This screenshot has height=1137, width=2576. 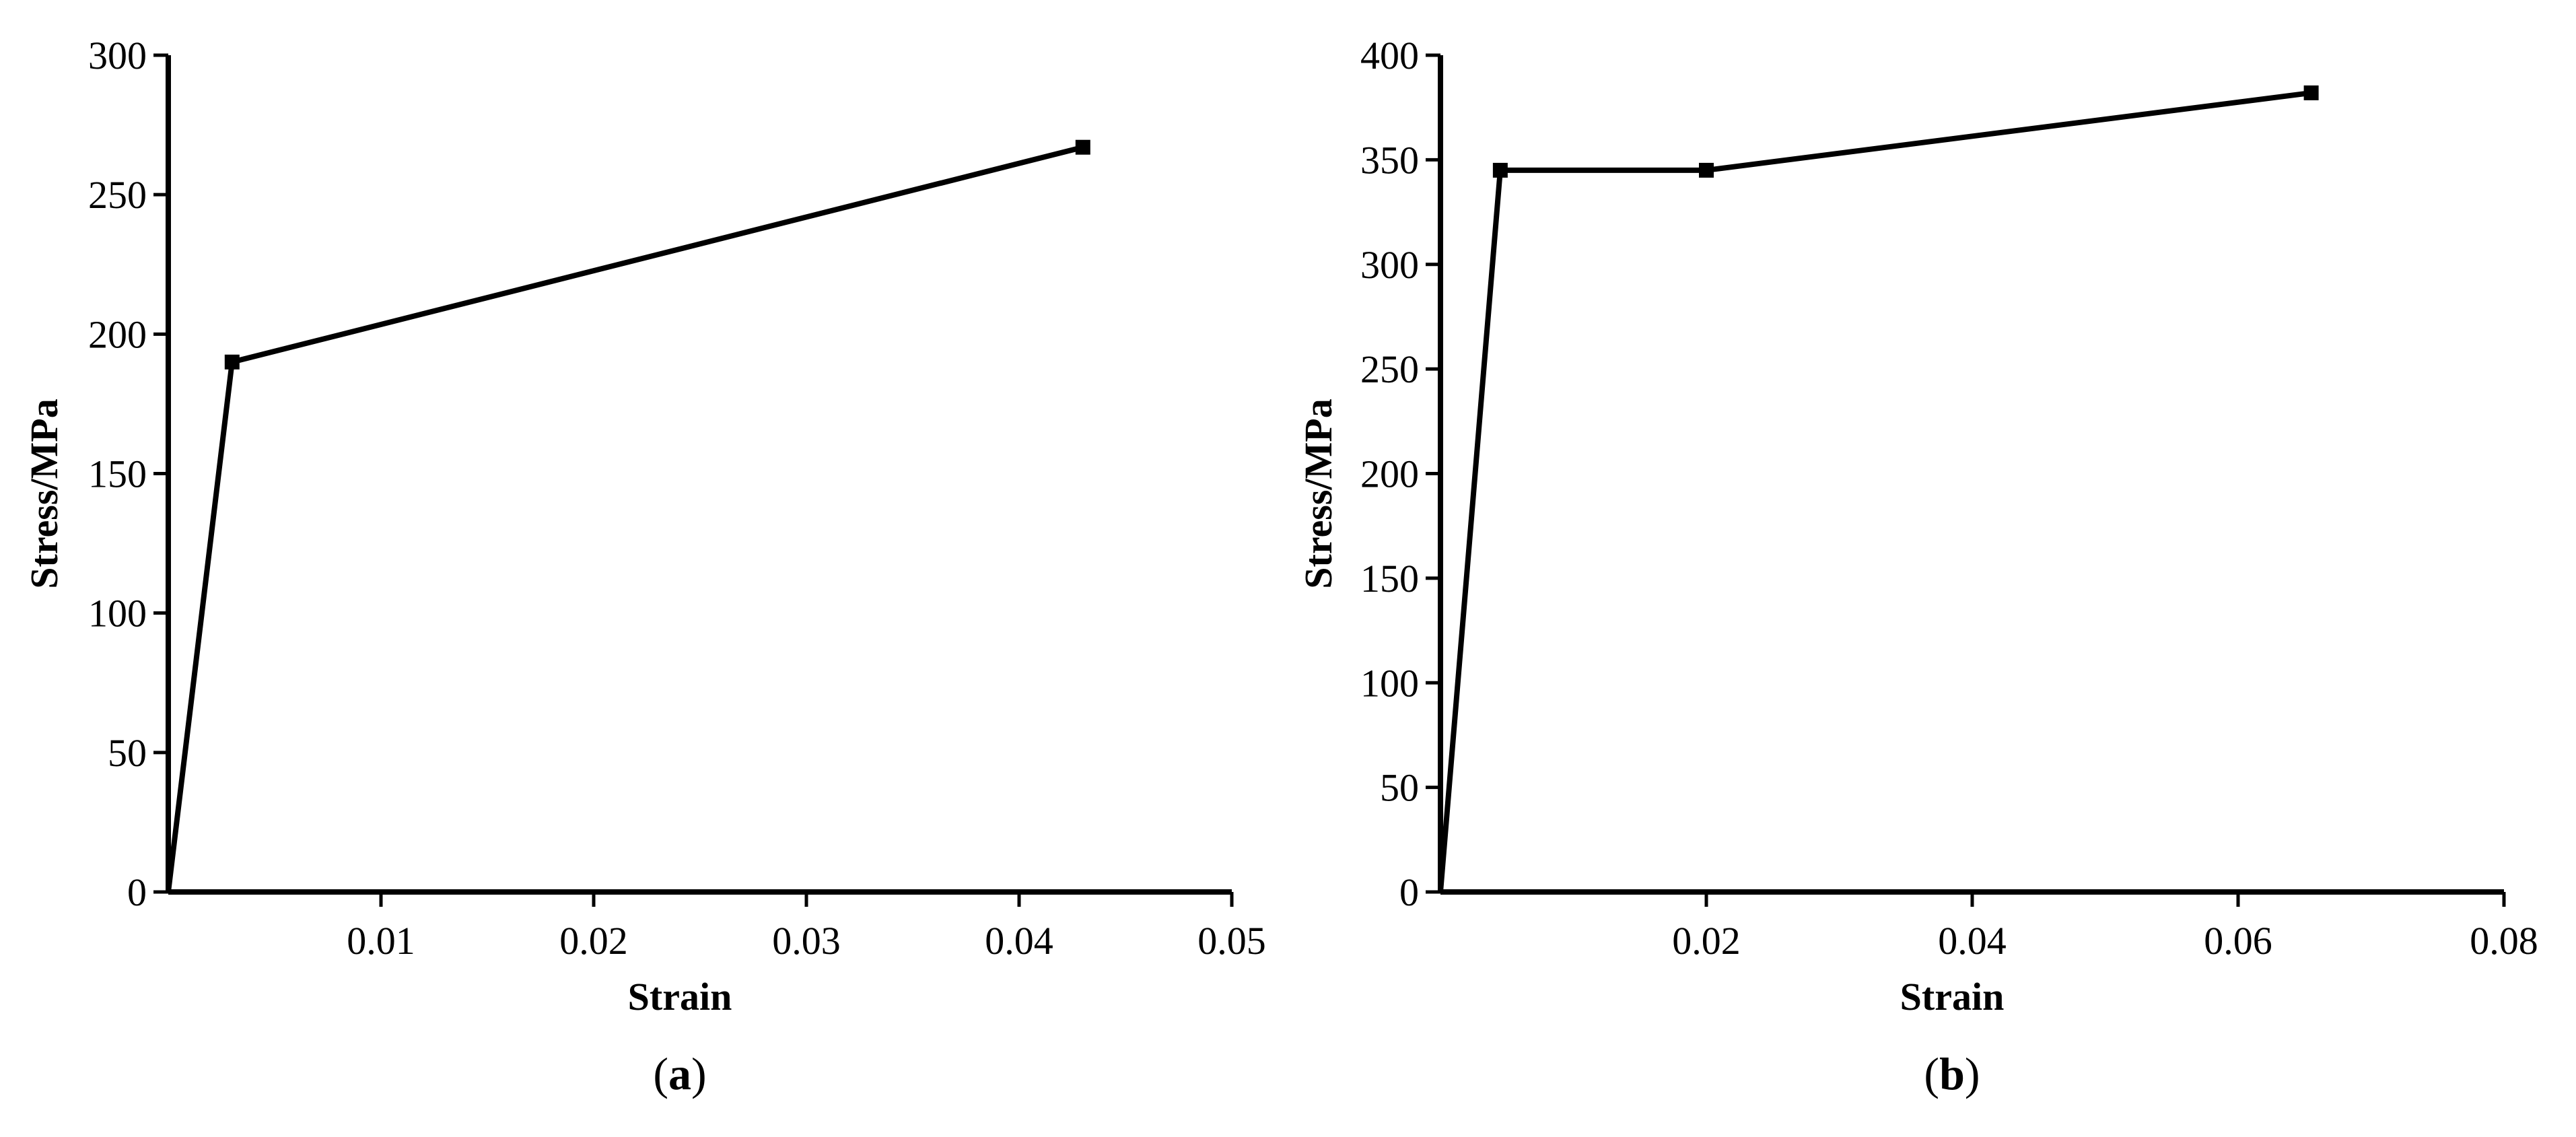 What do you see at coordinates (2238, 941) in the screenshot?
I see `x-tick-label: 0.06` at bounding box center [2238, 941].